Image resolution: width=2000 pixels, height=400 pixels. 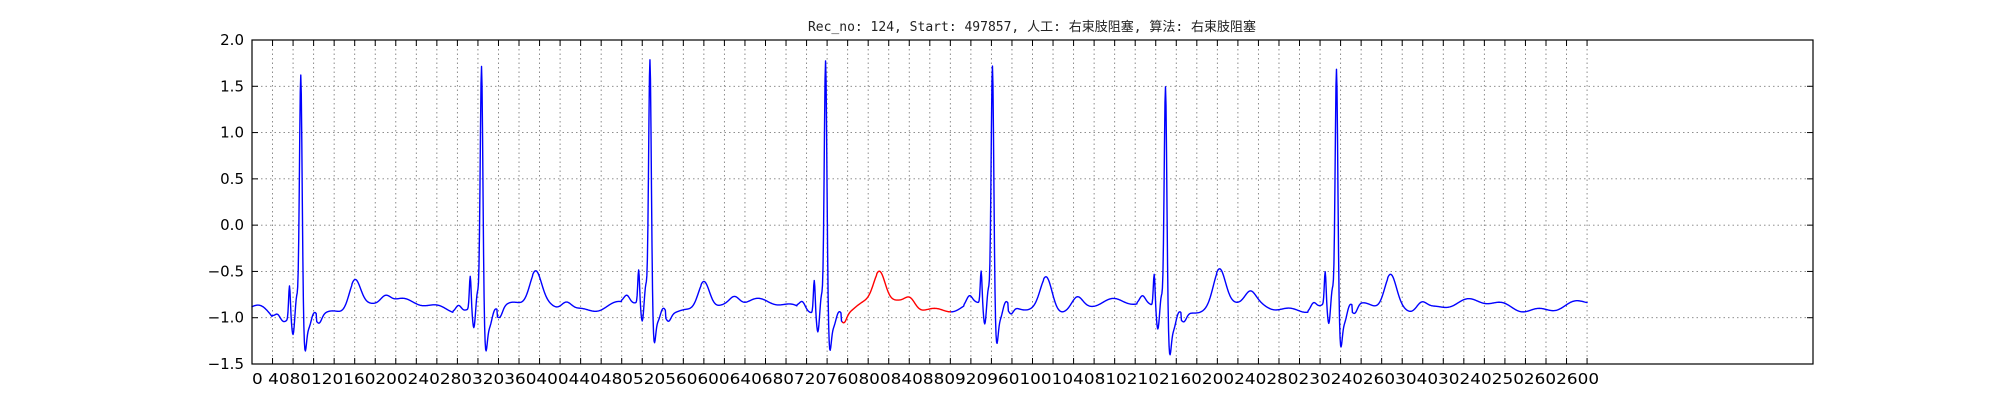 I want to click on y-tick-label: −1.5, so click(x=226, y=364).